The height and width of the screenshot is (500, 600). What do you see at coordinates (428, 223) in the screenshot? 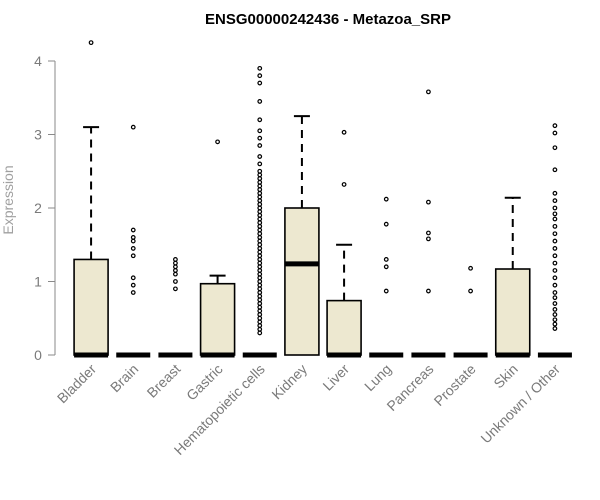
I see `box-pancreas` at bounding box center [428, 223].